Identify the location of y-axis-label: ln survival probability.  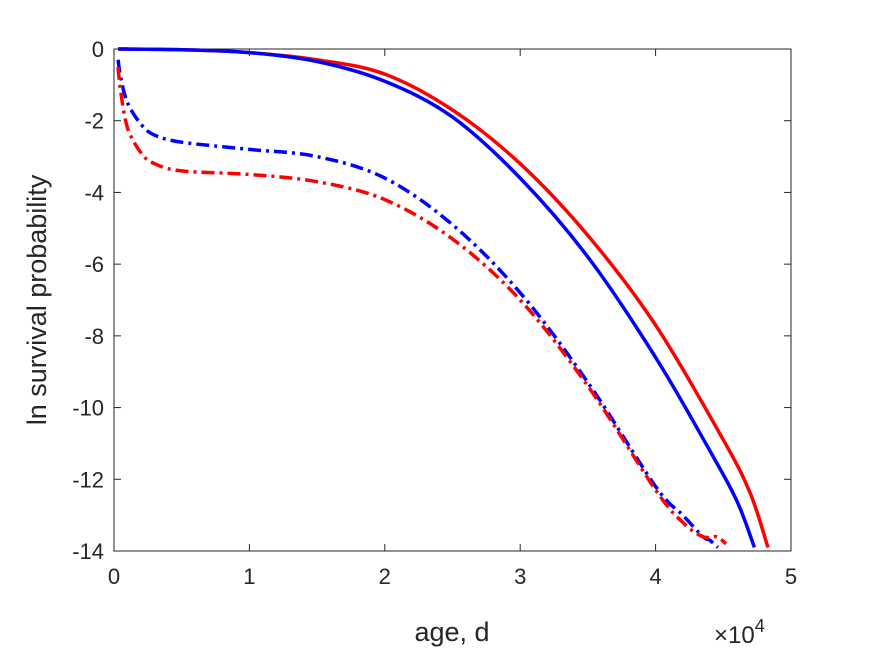
(37, 299).